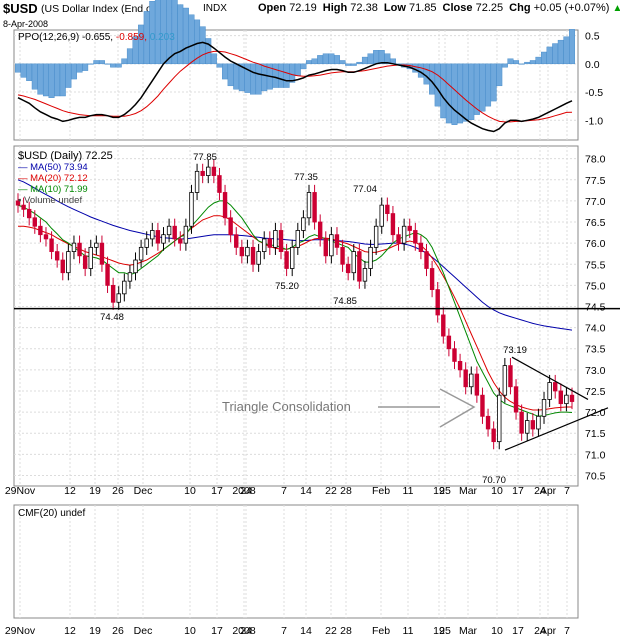  What do you see at coordinates (595, 350) in the screenshot?
I see `price-tick-label: 73.5` at bounding box center [595, 350].